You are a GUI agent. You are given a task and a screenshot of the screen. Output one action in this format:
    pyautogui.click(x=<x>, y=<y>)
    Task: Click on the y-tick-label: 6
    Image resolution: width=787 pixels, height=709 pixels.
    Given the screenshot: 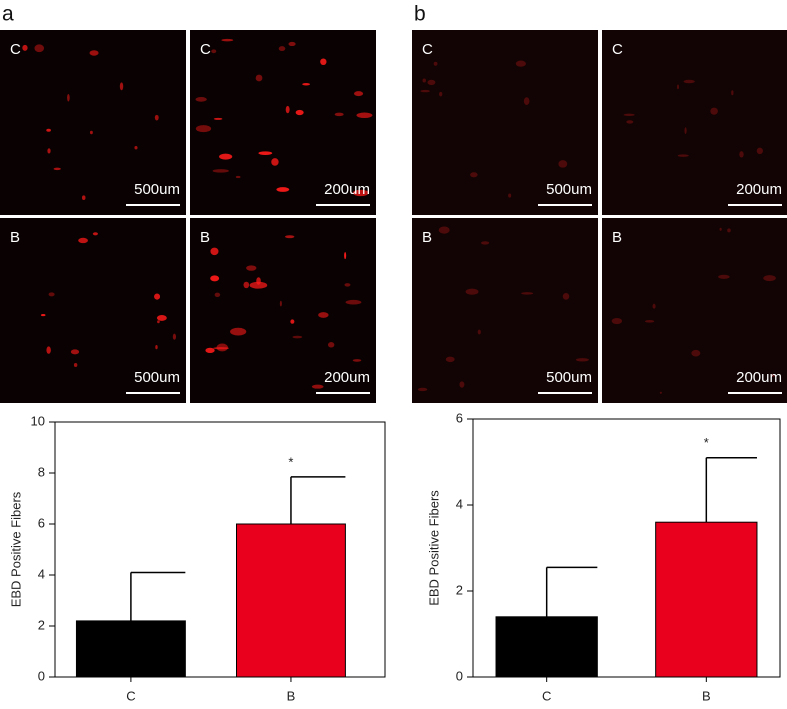 What is the action you would take?
    pyautogui.click(x=459, y=417)
    